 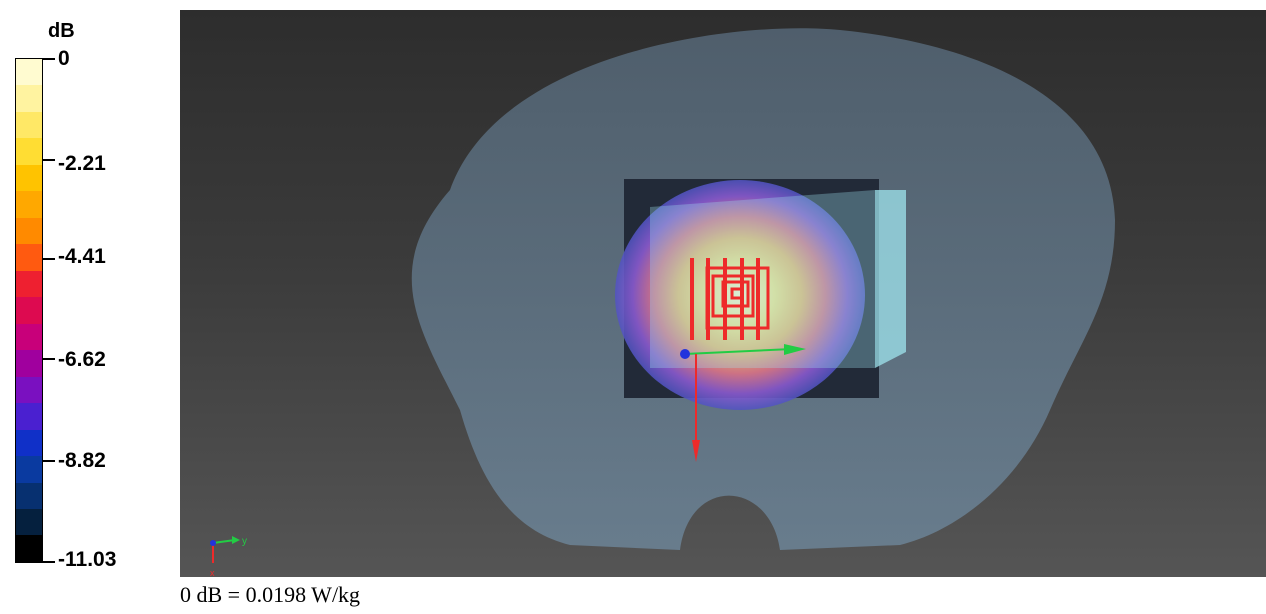 I want to click on zoom-cube-front, so click(x=762, y=279).